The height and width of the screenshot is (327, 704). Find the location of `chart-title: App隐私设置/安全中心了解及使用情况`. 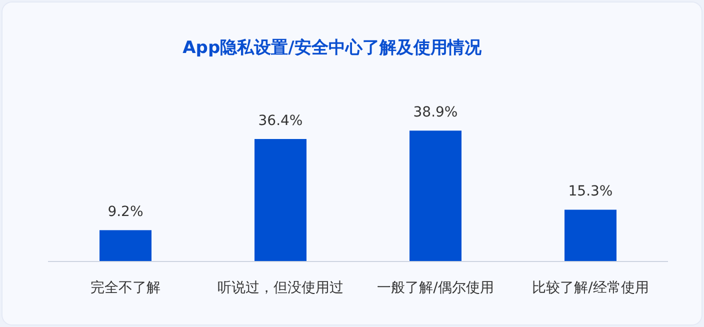

chart-title: App隐私设置/安全中心了解及使用情况 is located at coordinates (332, 48).